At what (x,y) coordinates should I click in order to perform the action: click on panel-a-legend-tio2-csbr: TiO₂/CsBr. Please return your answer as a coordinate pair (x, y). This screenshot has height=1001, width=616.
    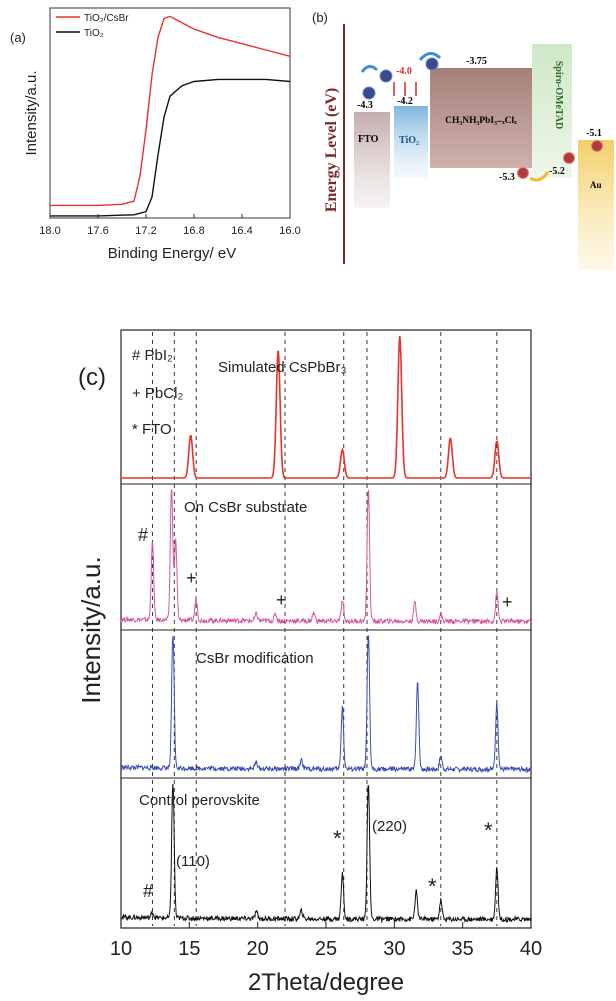
    Looking at the image, I should click on (106, 18).